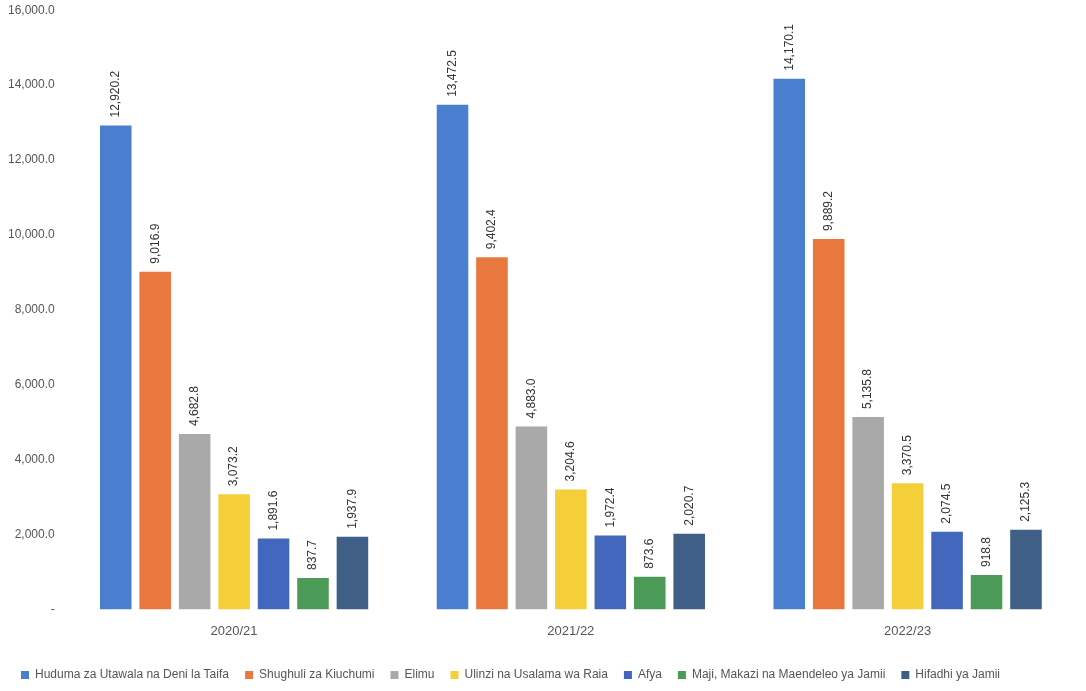 This screenshot has height=691, width=1086. What do you see at coordinates (985, 551) in the screenshot?
I see `data-label: 918.8` at bounding box center [985, 551].